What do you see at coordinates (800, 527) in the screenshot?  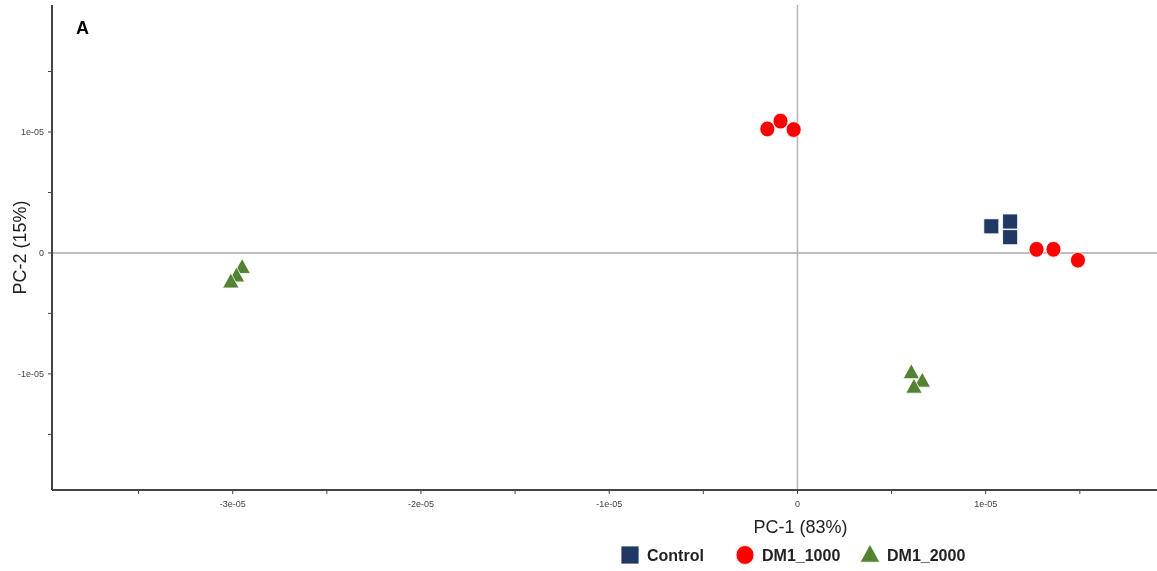 I see `x-axis-title: PC-1 (83%)` at bounding box center [800, 527].